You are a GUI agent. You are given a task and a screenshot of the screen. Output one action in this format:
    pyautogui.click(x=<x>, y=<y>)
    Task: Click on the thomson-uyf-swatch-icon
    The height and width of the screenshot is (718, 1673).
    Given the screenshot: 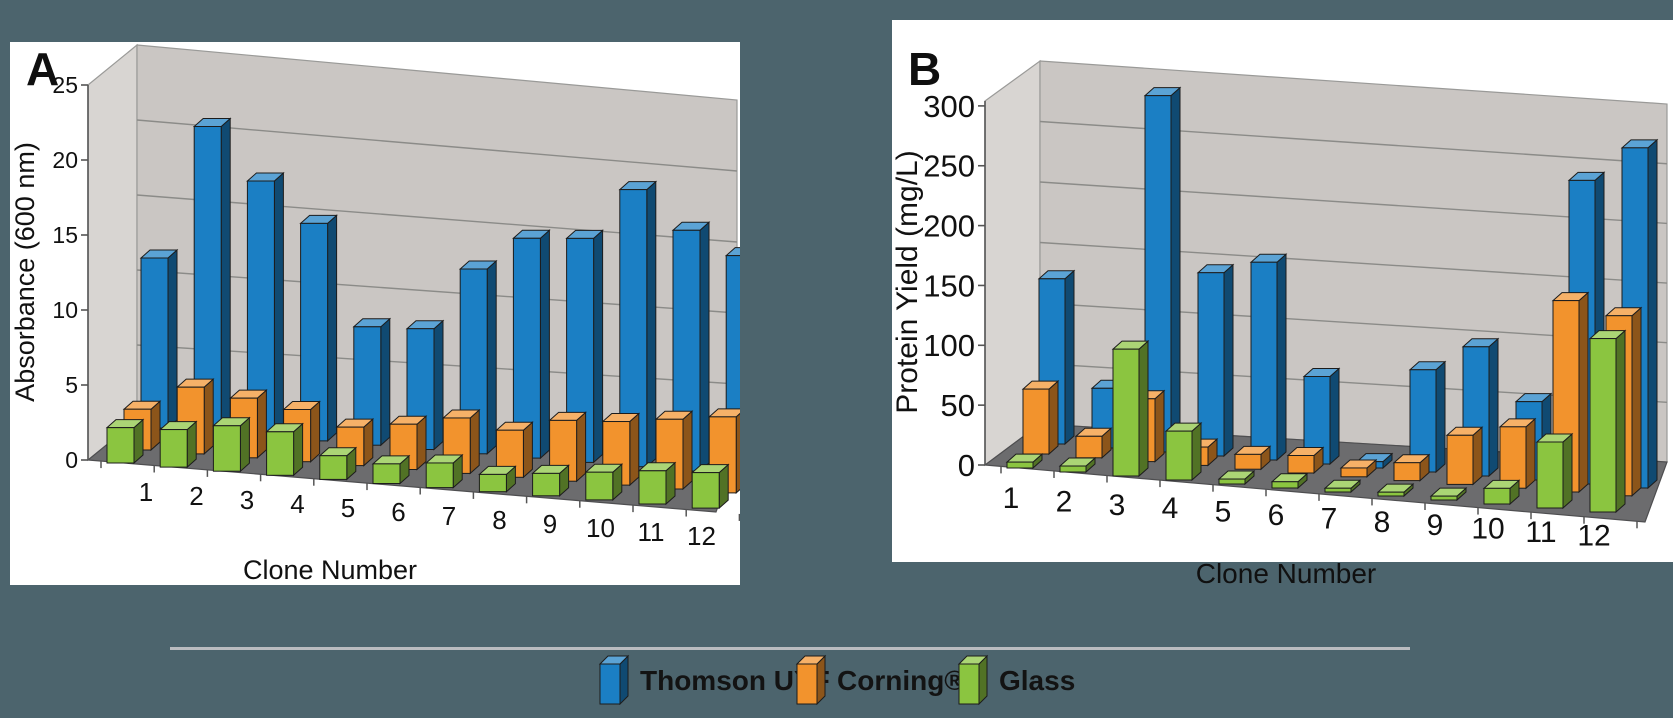 What is the action you would take?
    pyautogui.click(x=614, y=681)
    